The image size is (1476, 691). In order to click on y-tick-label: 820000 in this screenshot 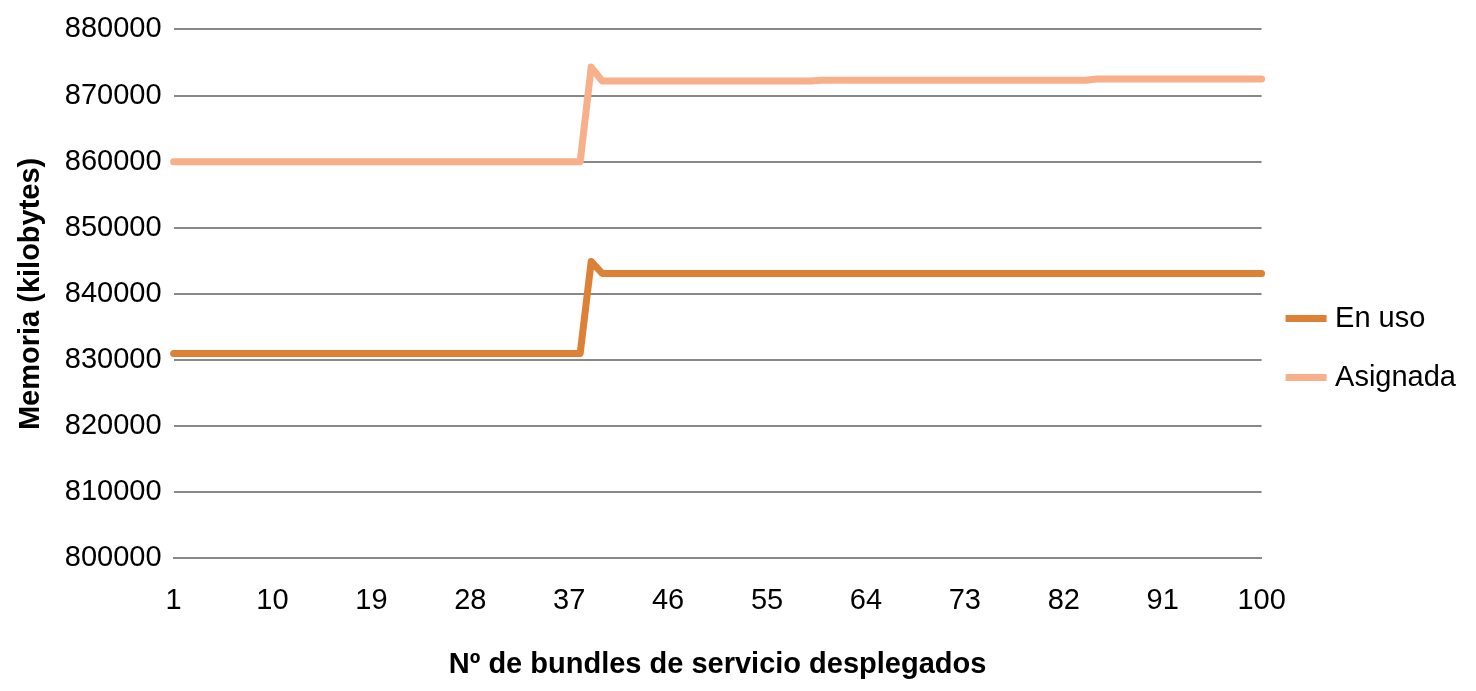, I will do `click(113, 424)`.